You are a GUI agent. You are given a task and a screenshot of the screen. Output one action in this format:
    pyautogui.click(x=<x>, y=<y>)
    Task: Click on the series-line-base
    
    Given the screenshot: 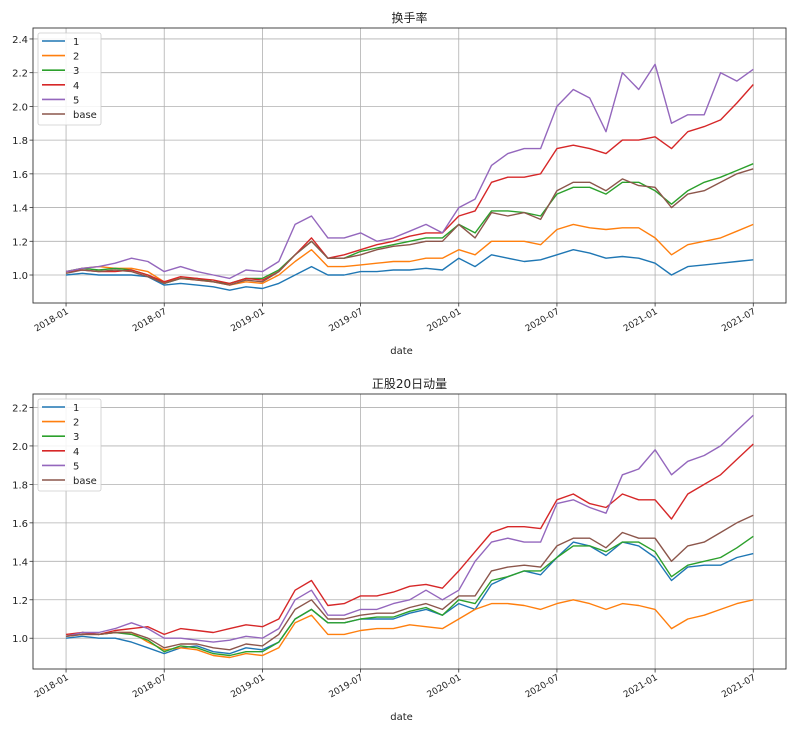 What is the action you would take?
    pyautogui.click(x=409, y=227)
    